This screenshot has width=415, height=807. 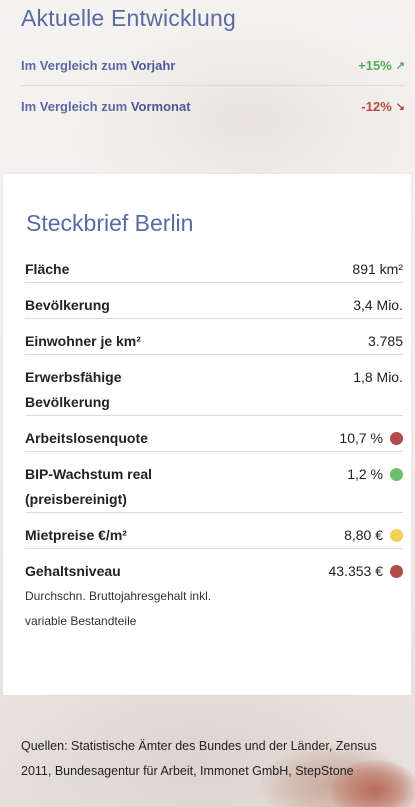 What do you see at coordinates (400, 65) in the screenshot?
I see `arrow-up-right-icon: ↗` at bounding box center [400, 65].